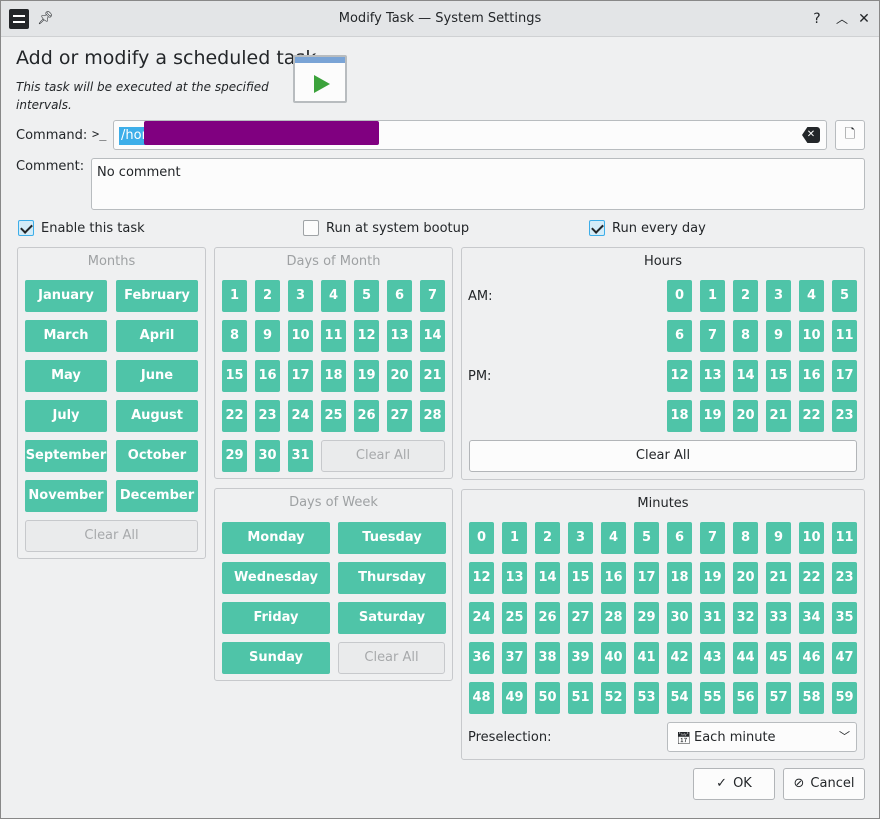 The width and height of the screenshot is (880, 819). Describe the element at coordinates (841, 19) in the screenshot. I see `chevron-up-icon: ︿` at that location.